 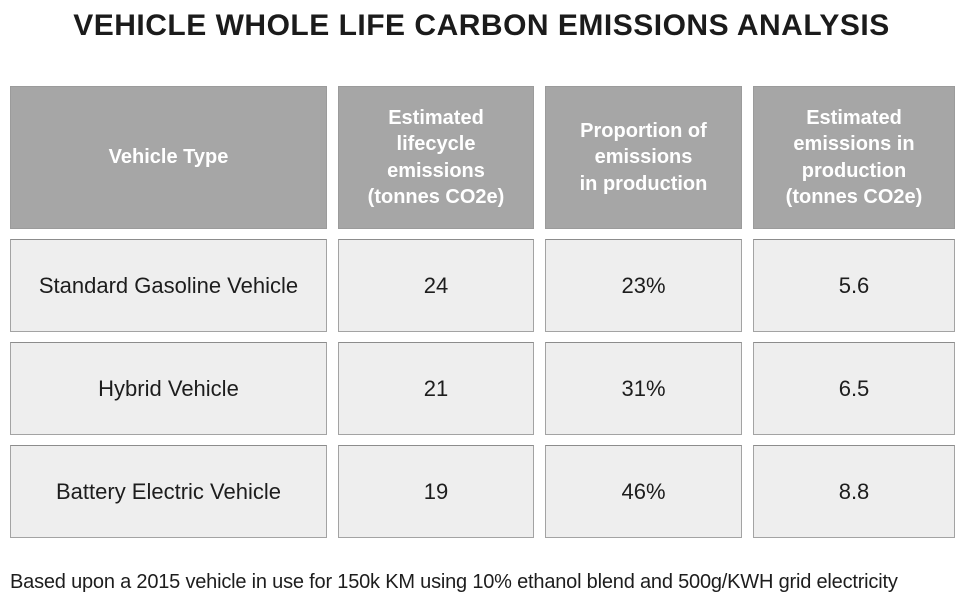 I want to click on column-header-vehicle-type: Vehicle Type, so click(x=168, y=157).